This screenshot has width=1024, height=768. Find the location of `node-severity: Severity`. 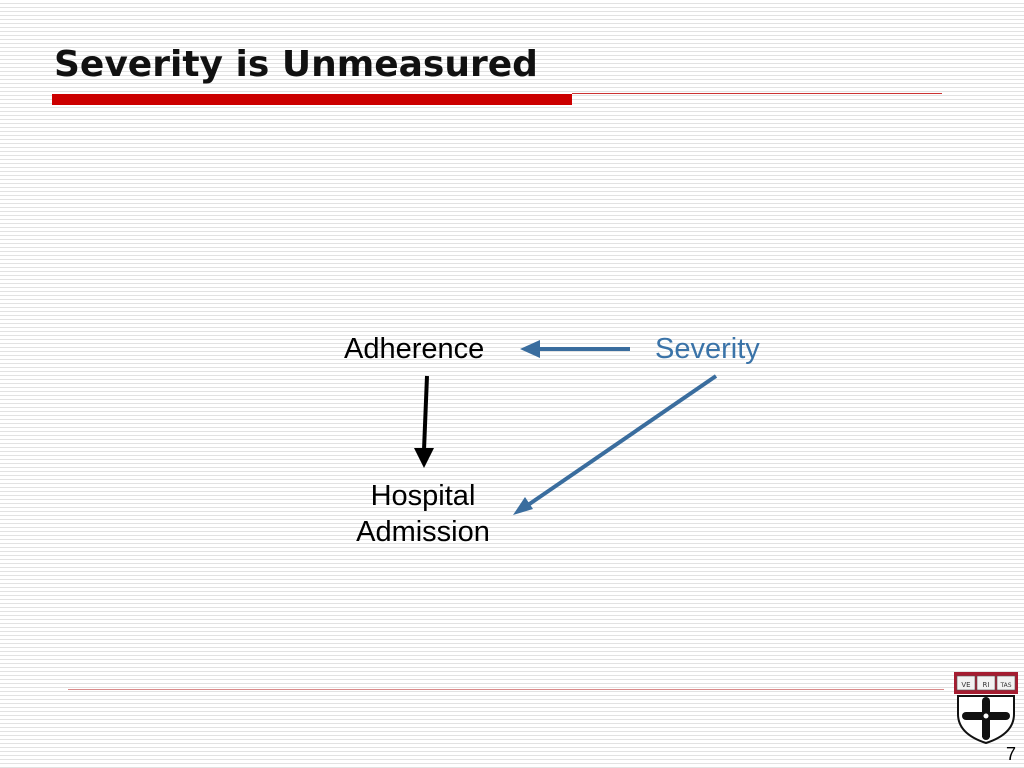

node-severity: Severity is located at coordinates (707, 349).